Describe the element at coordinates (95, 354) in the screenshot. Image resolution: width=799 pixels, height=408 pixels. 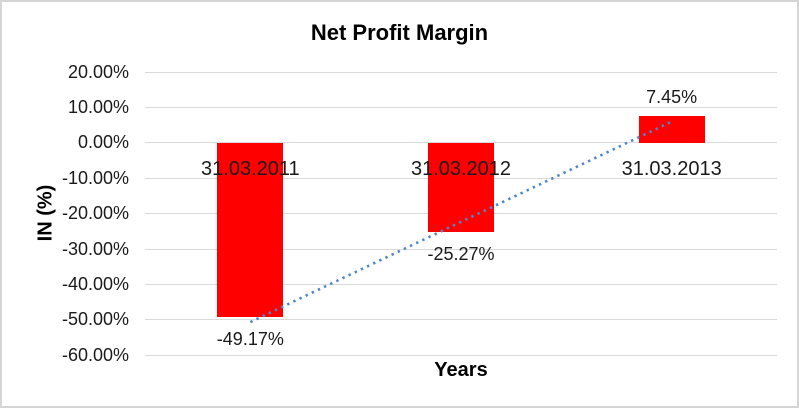
I see `y-tick-label: -60.00%` at that location.